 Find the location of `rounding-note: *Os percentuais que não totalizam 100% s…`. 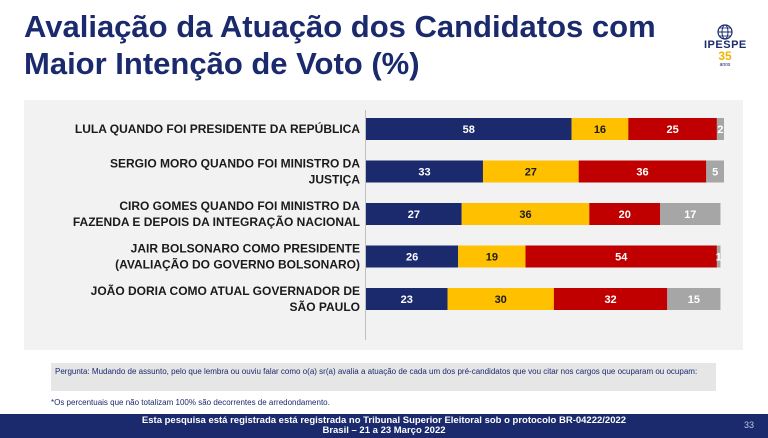

rounding-note: *Os percentuais que não totalizam 100% s… is located at coordinates (190, 402).